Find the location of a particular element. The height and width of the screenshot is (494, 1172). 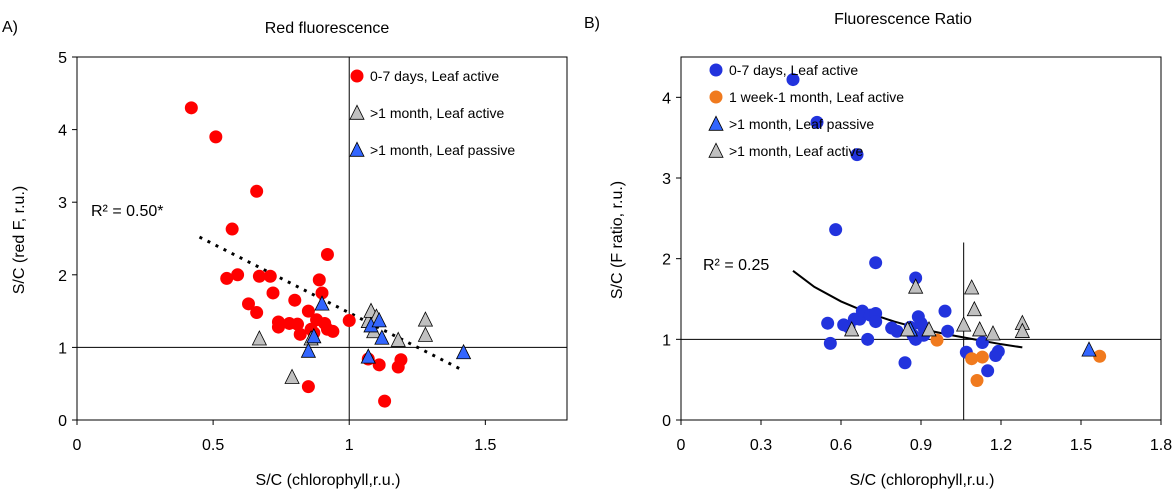

panel-a-legend-label-1: >1 month, Leaf active is located at coordinates (437, 113).